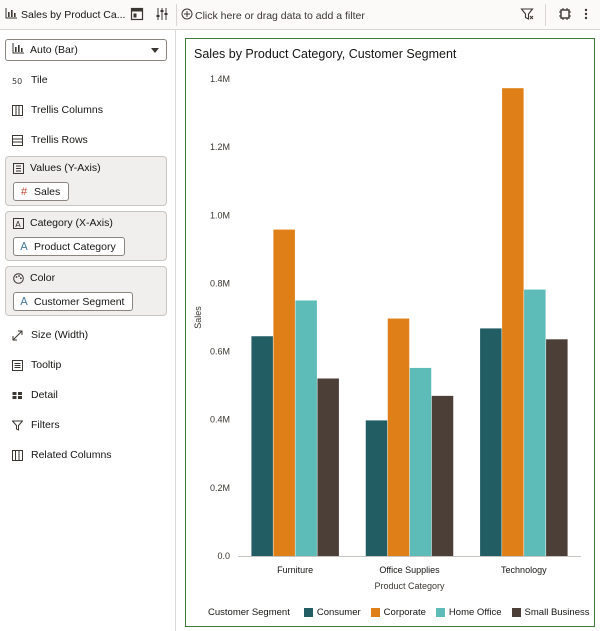 Image resolution: width=600 pixels, height=631 pixels. I want to click on legend-item-consumer: Consumer, so click(332, 612).